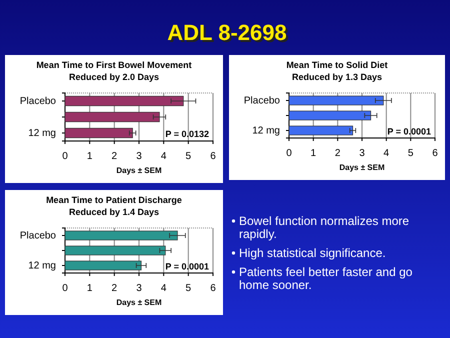 This screenshot has height=338, width=450. What do you see at coordinates (229, 34) in the screenshot?
I see `text: ADL 8-2698` at bounding box center [229, 34].